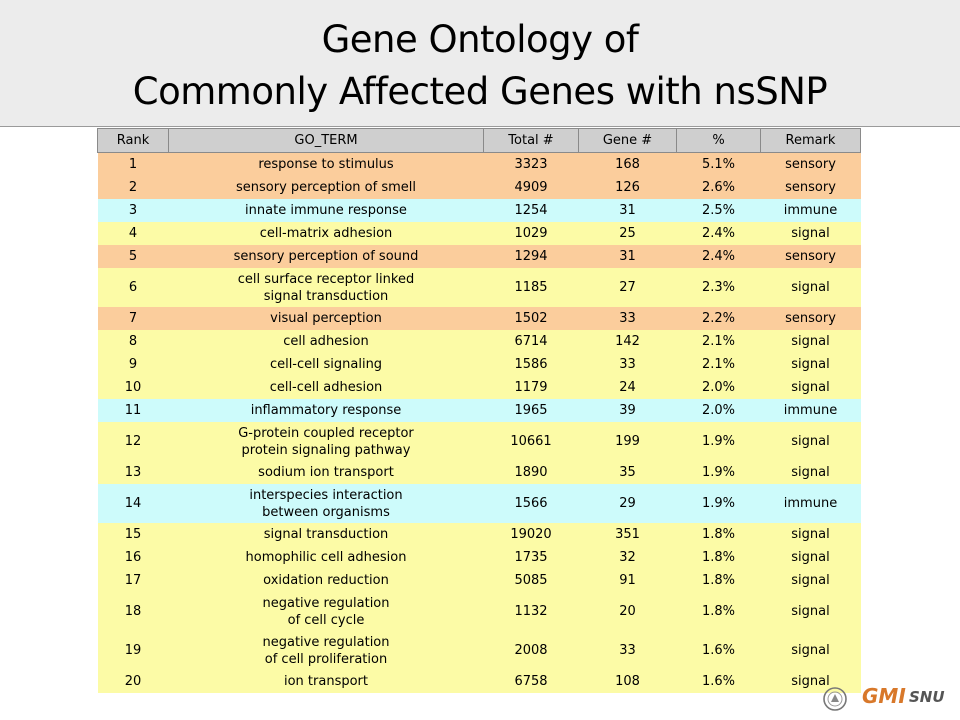  I want to click on cell-percent: 2.4%, so click(718, 256).